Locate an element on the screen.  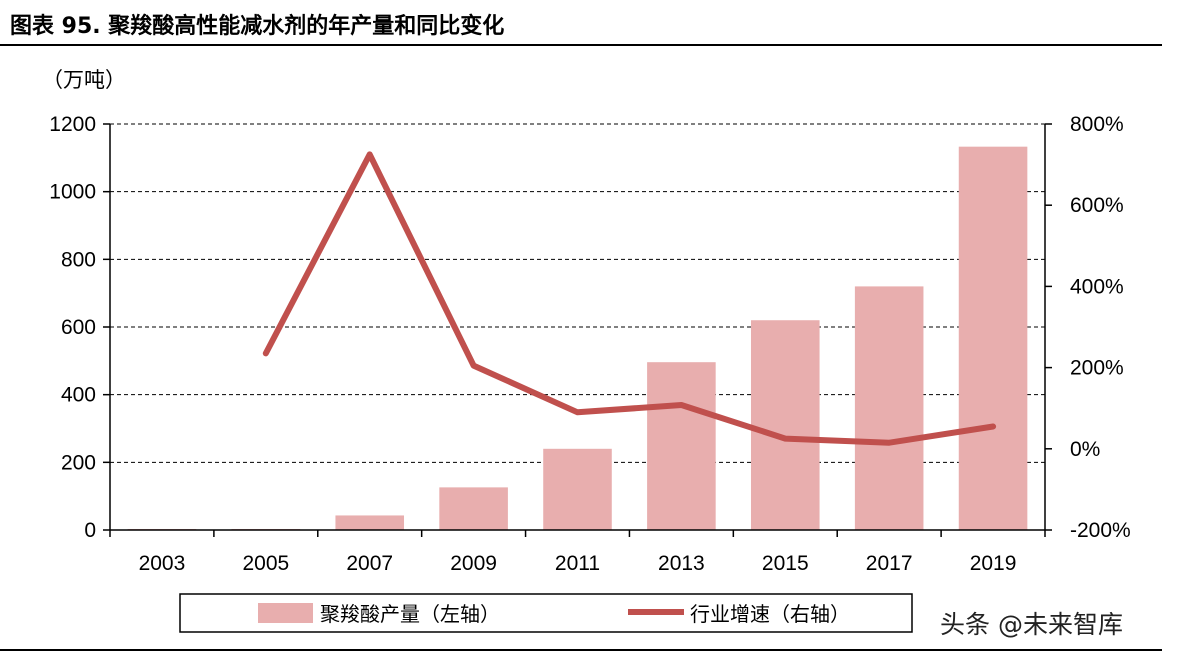
watermark: 头条 @未来智库 is located at coordinates (1031, 624).